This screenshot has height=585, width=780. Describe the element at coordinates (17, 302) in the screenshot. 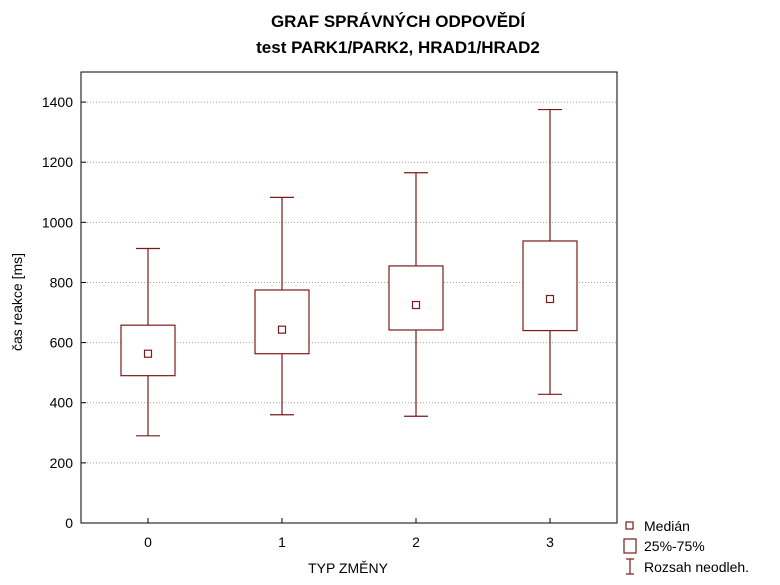

I see `y-axis-label: čas reakce [ms]` at that location.